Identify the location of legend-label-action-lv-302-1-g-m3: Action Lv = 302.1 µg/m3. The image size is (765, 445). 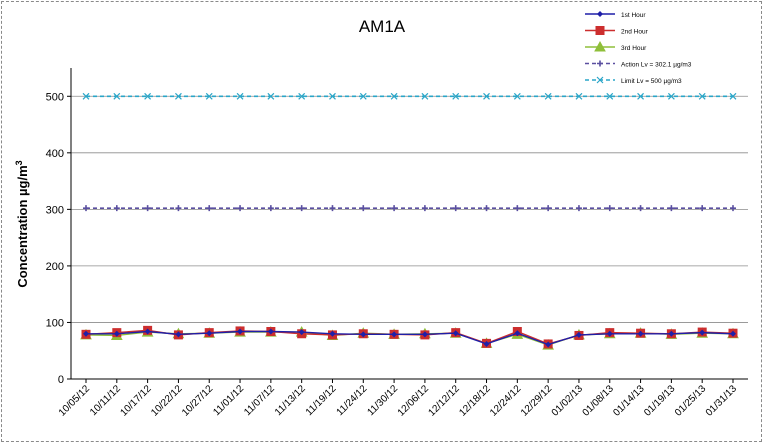
(656, 65).